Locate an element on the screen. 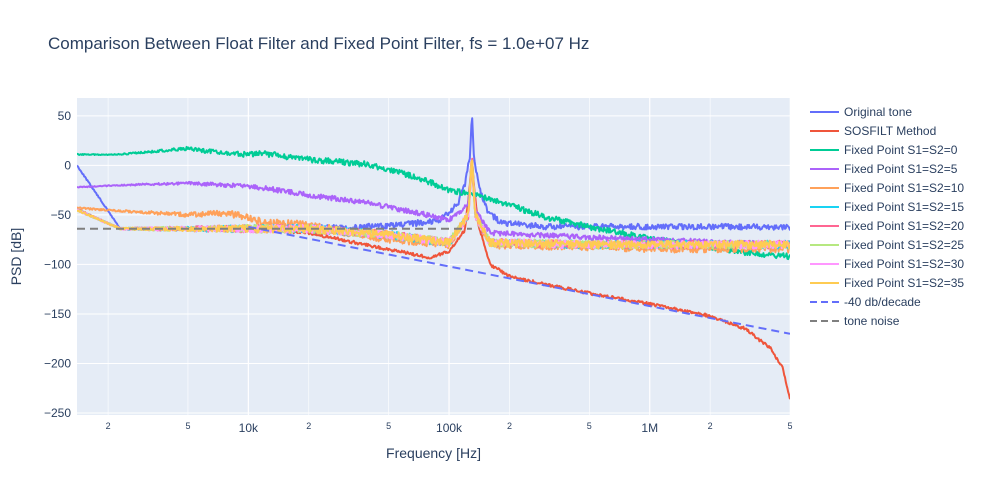 The width and height of the screenshot is (997, 496). legend-item-5: Fixed Point S1=S2=15 is located at coordinates (887, 207).